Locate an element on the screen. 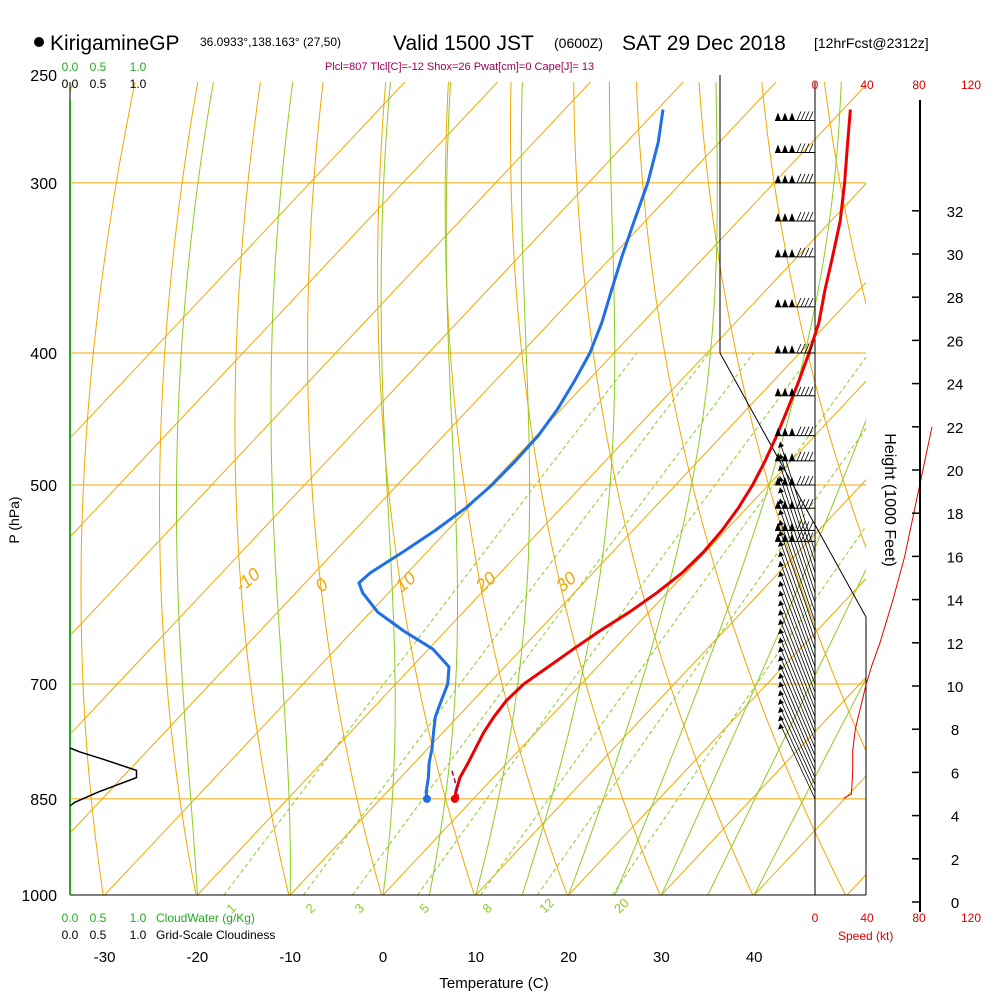 The width and height of the screenshot is (1000, 1000). cloudwater-profile is located at coordinates (103, 777).